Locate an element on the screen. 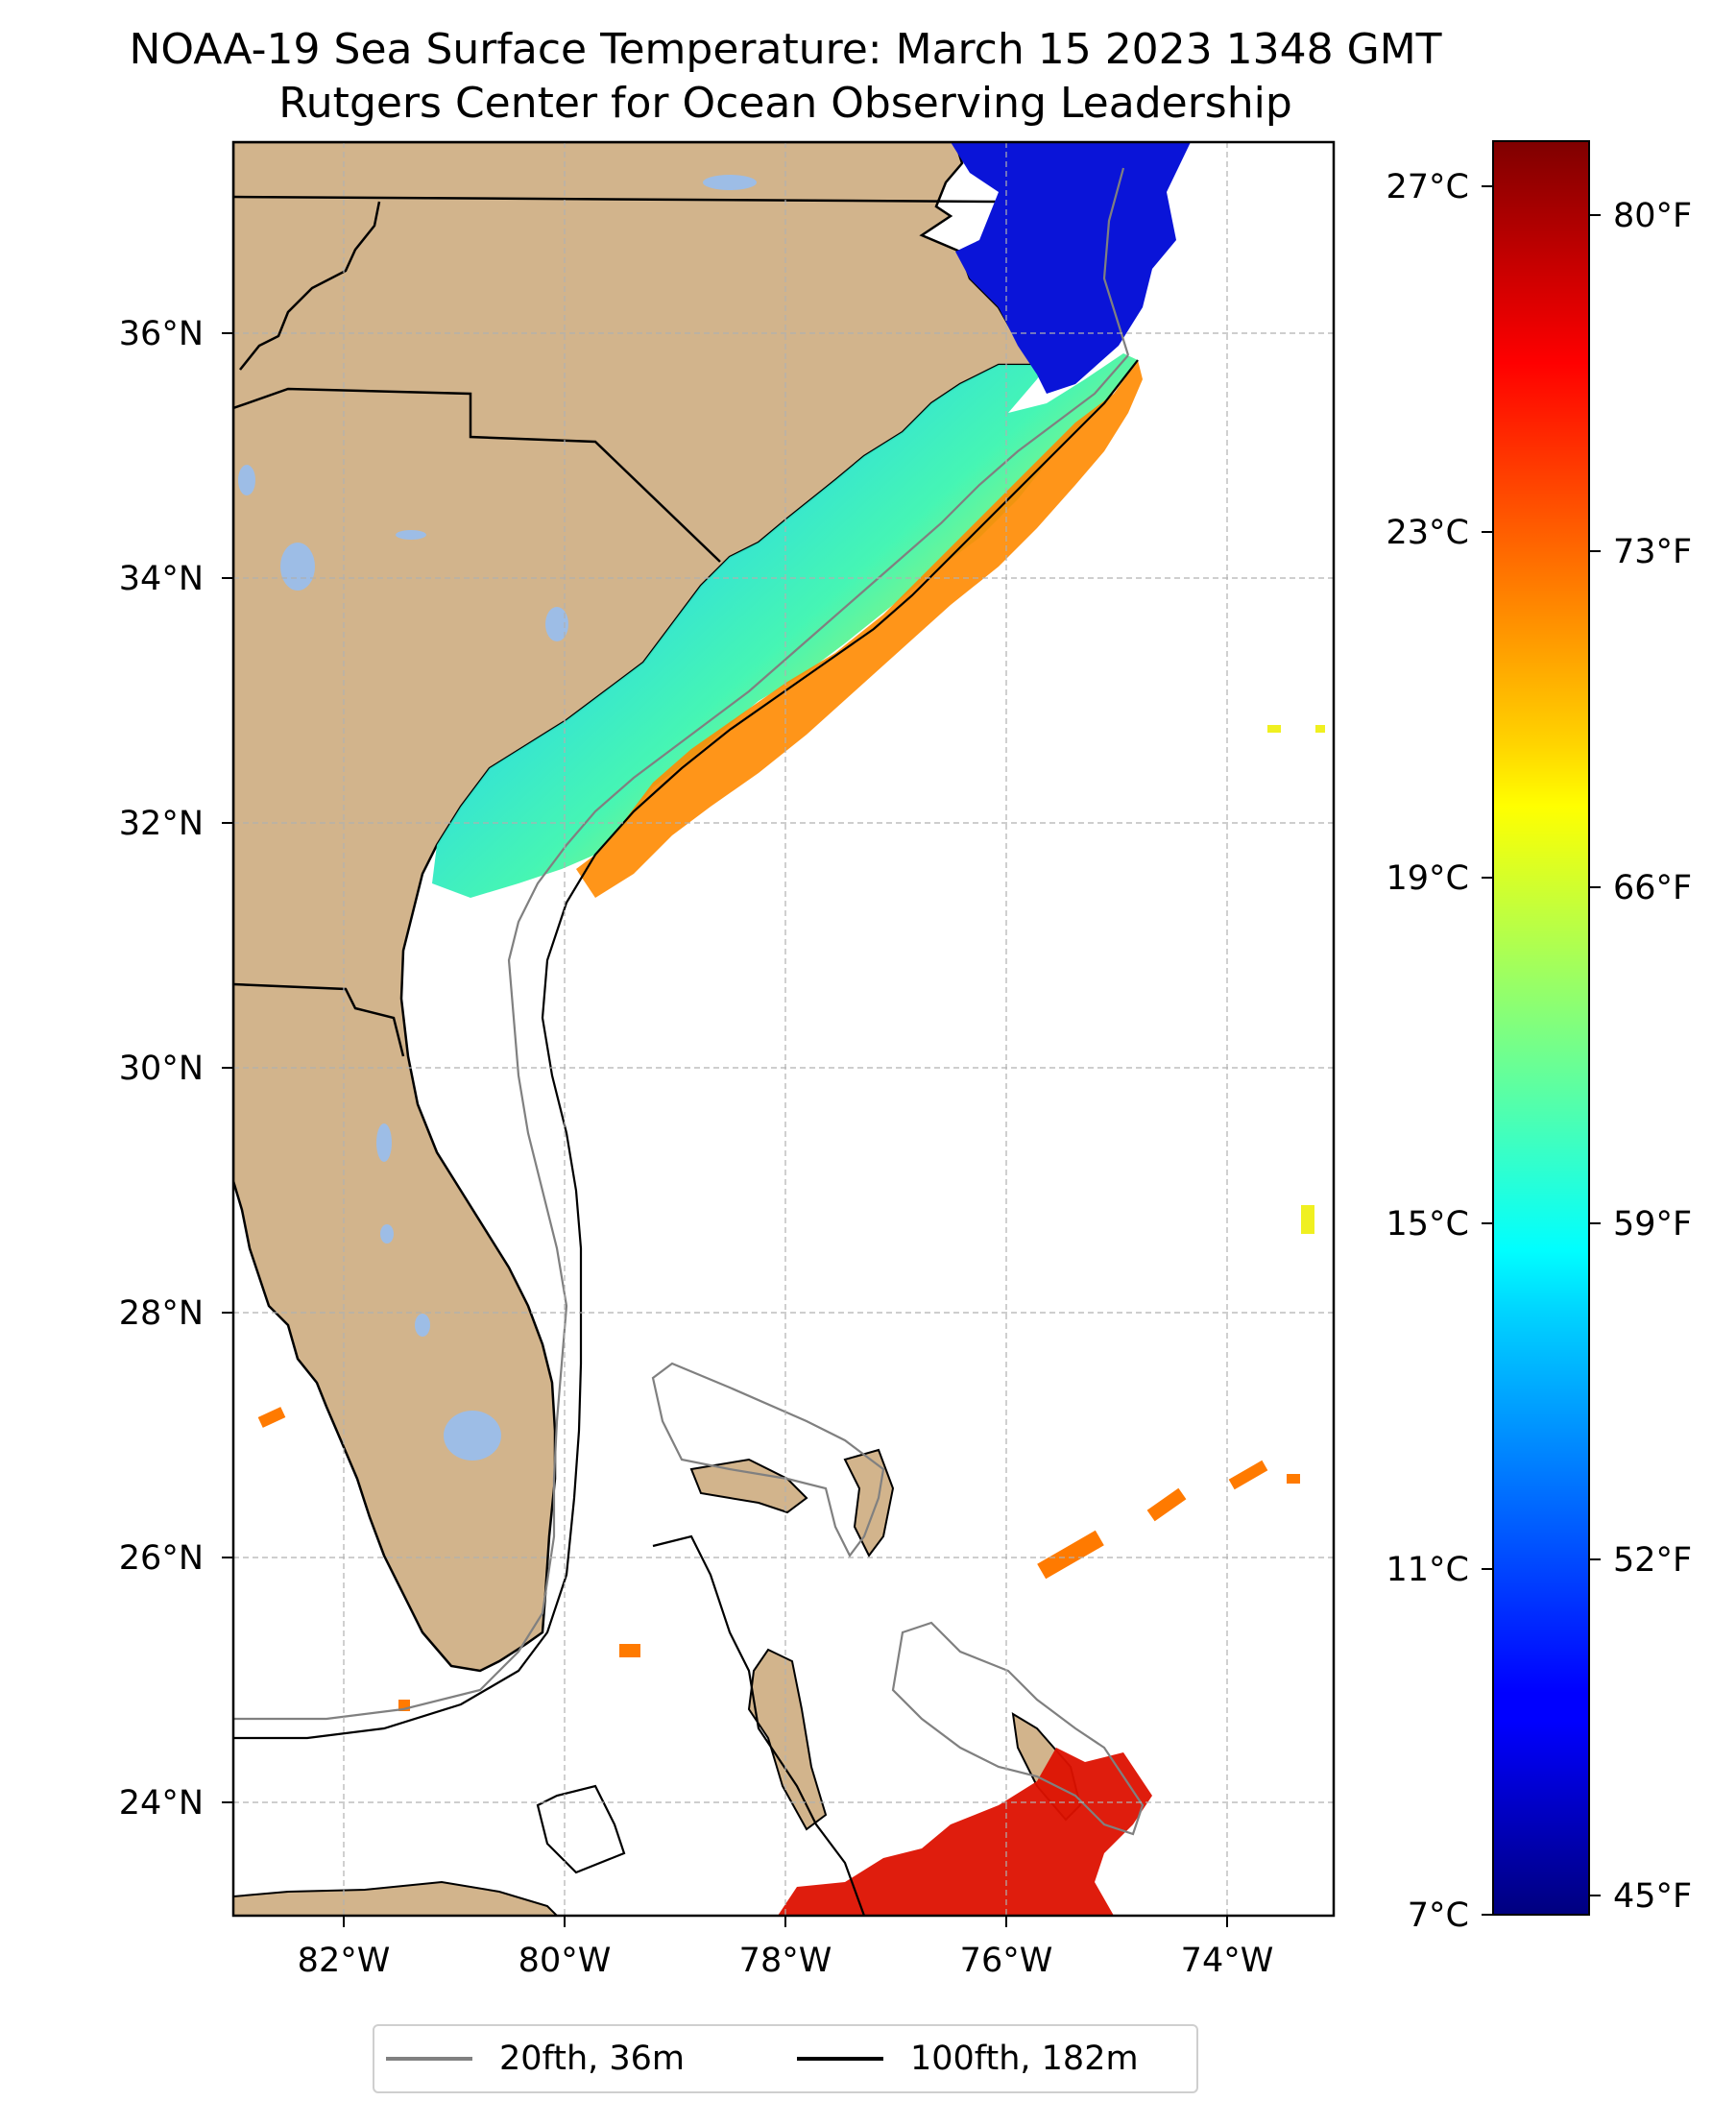 This screenshot has width=1736, height=2125. lat-tick-label: 28°N is located at coordinates (161, 1313).